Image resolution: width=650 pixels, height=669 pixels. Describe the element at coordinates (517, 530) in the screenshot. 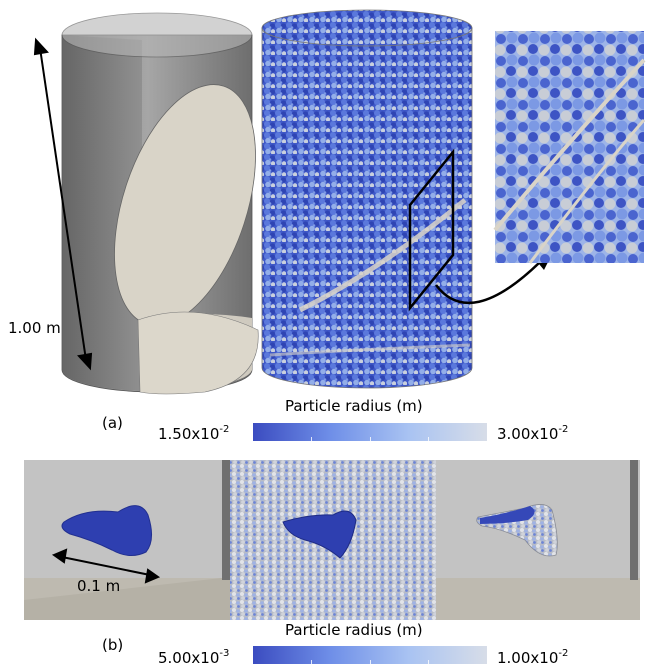

I see `particle-shape-clumped` at that location.